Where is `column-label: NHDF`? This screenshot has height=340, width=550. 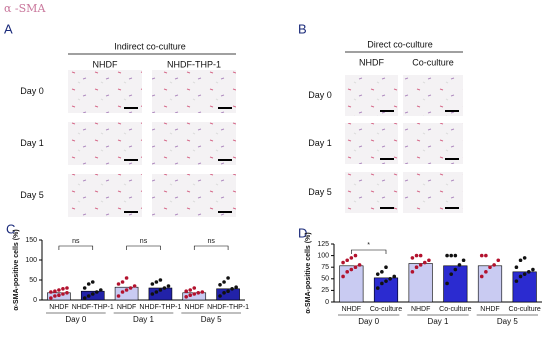
column-label: NHDF is located at coordinates (105, 64).